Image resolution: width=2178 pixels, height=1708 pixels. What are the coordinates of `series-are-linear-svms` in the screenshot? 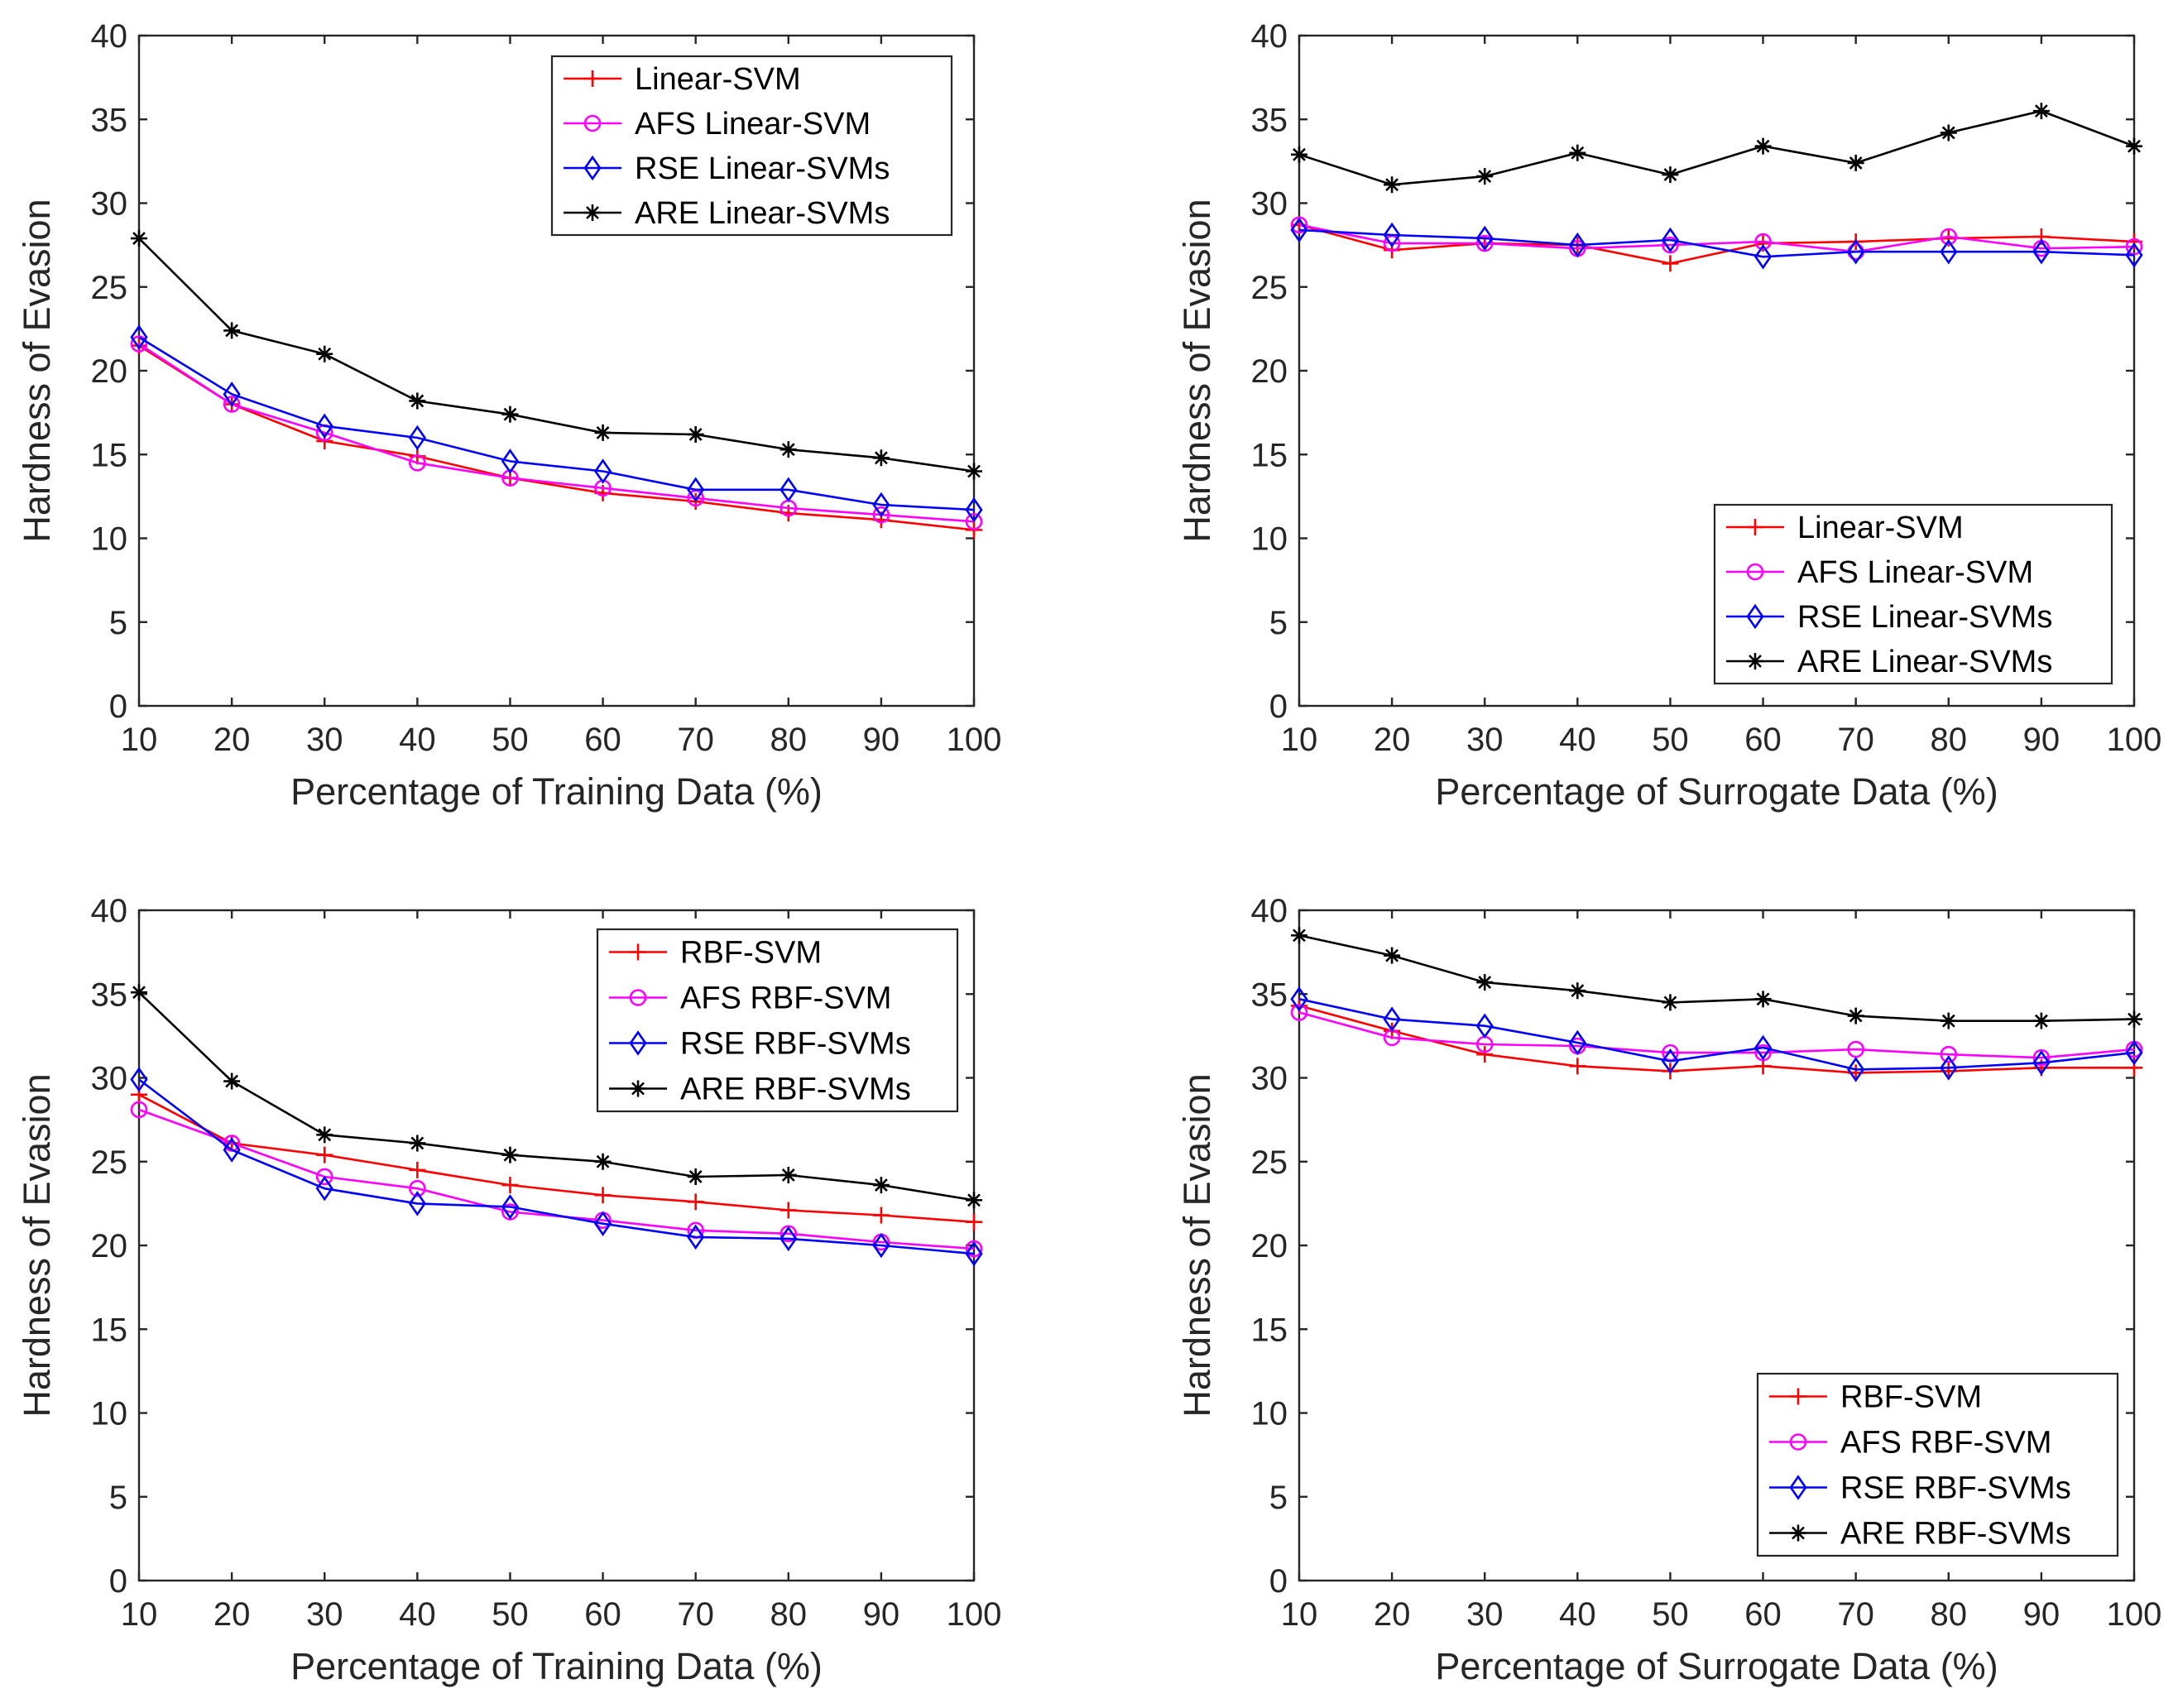 It's located at (556, 355).